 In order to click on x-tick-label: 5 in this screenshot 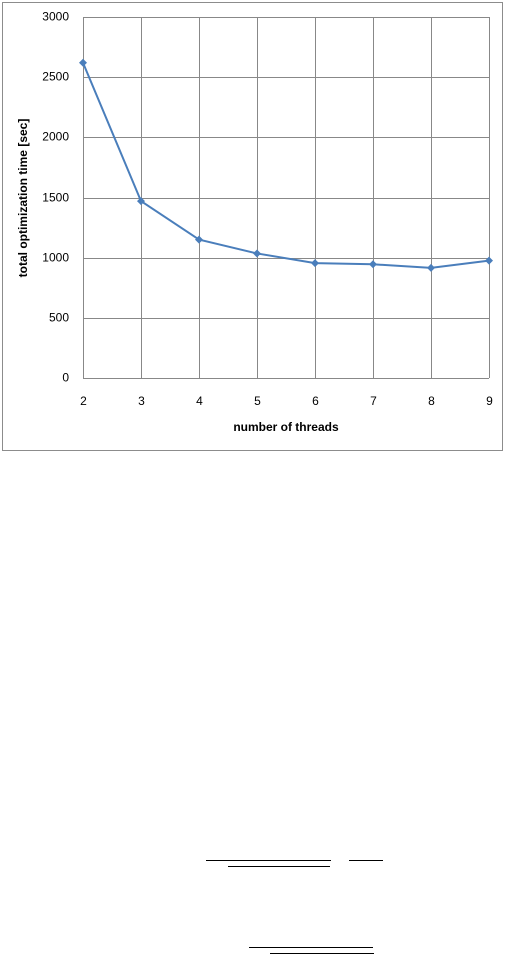, I will do `click(257, 401)`.